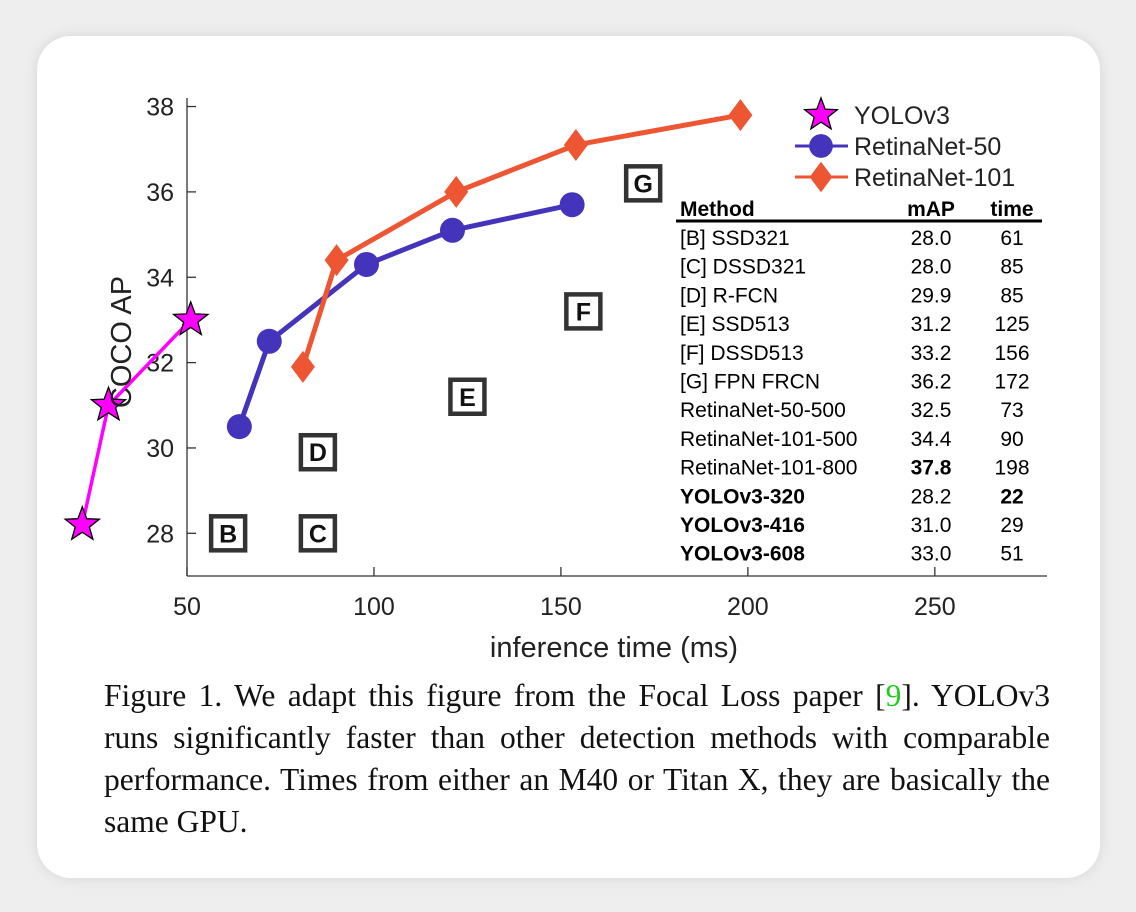  I want to click on table-cell-method: RetinaNet-101-800, so click(768, 468).